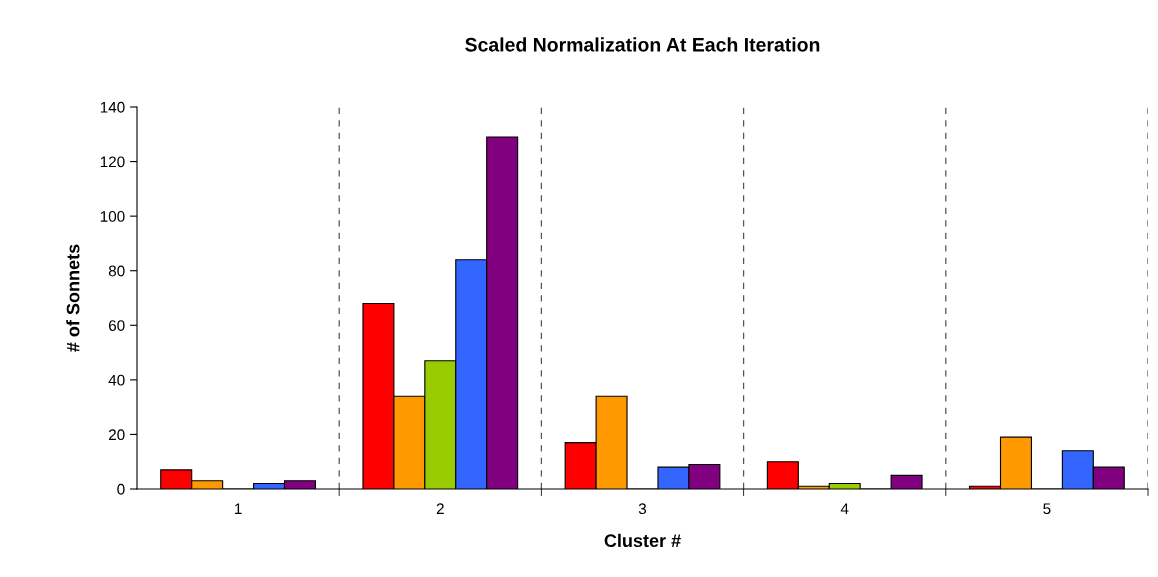 The height and width of the screenshot is (577, 1158). What do you see at coordinates (238, 508) in the screenshot?
I see `x-tick-label: 1` at bounding box center [238, 508].